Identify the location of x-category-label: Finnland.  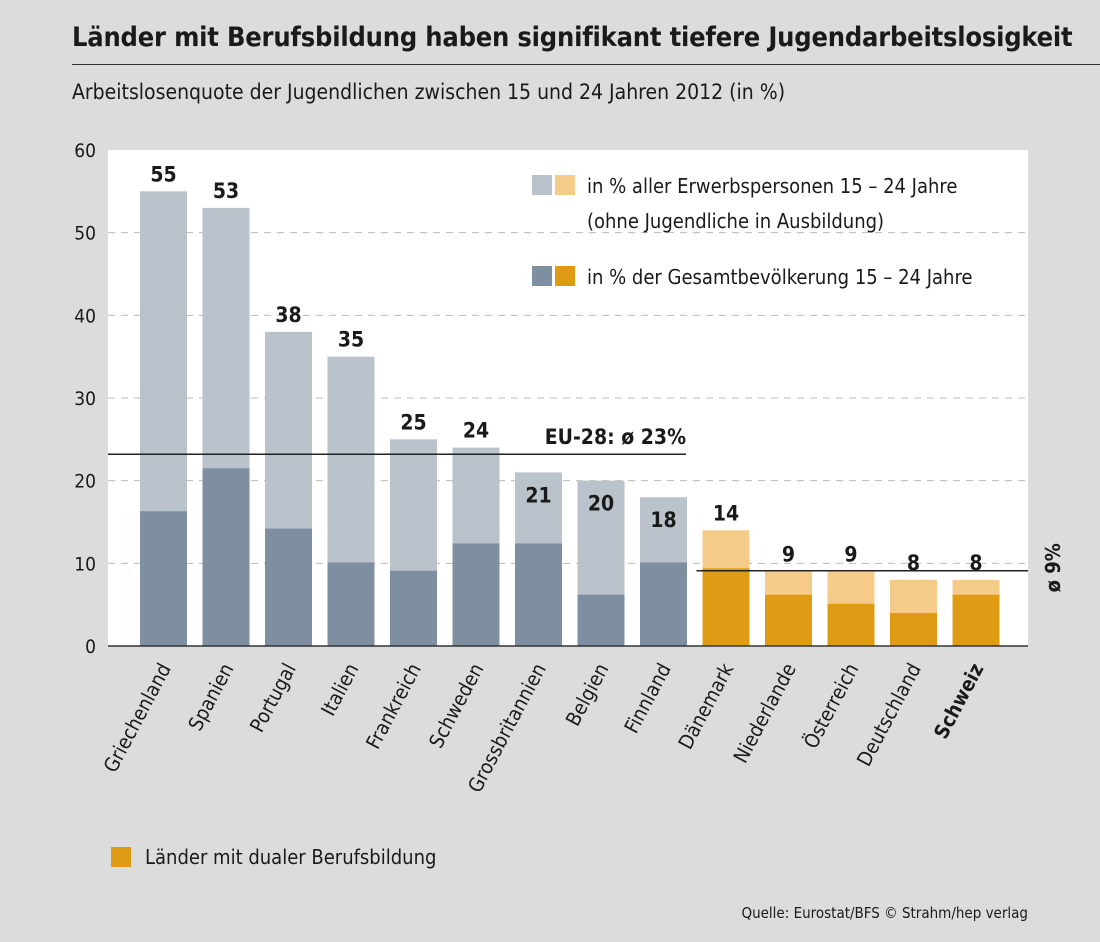
(647, 698).